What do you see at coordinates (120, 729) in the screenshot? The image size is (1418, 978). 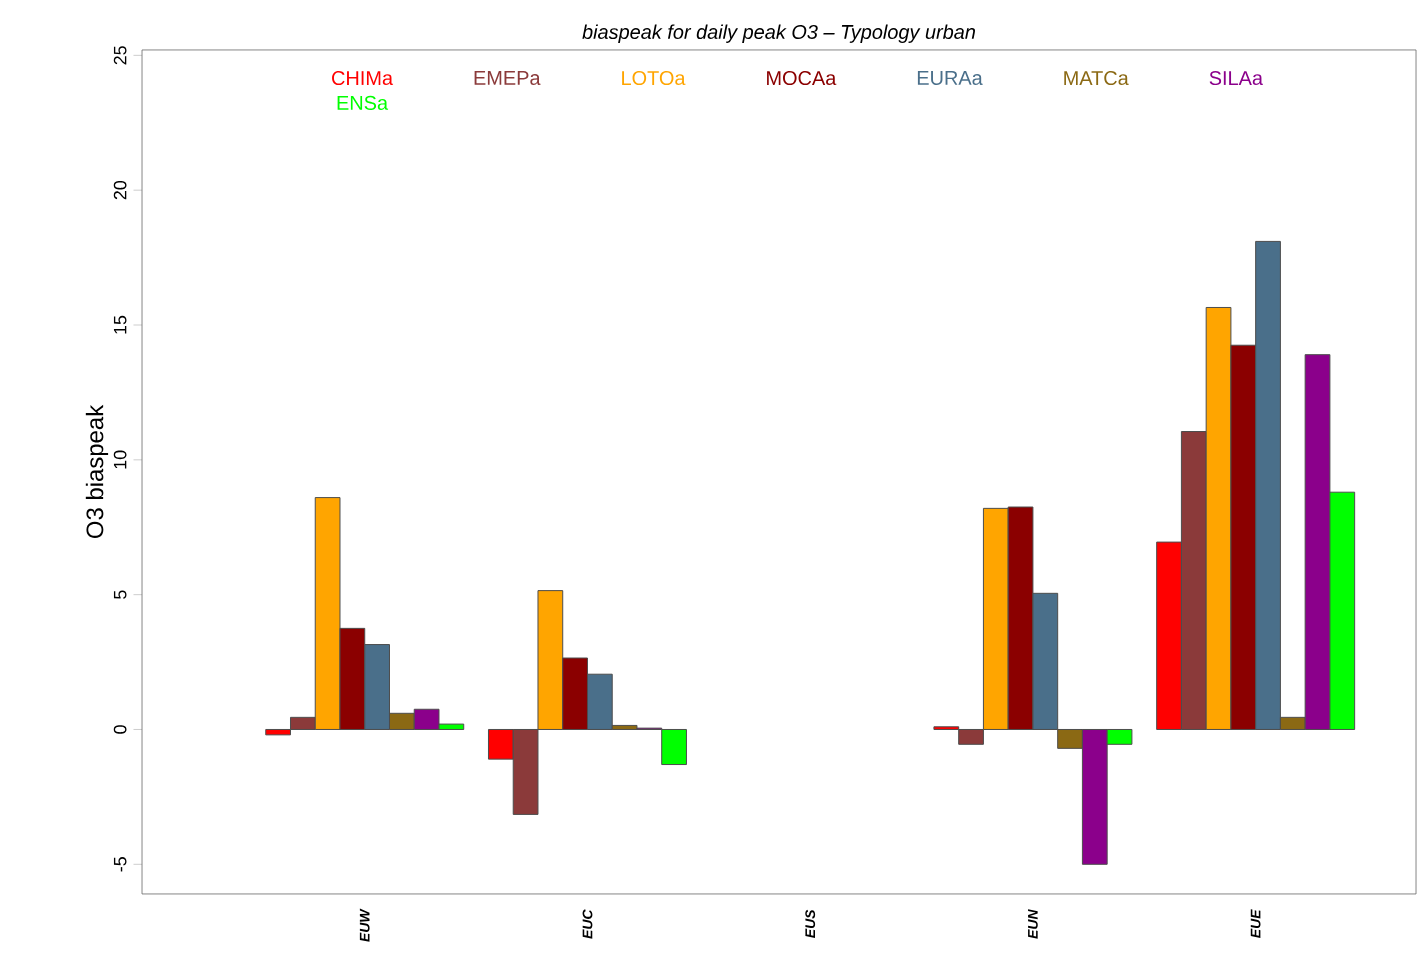 I see `y-tick-label: 0` at bounding box center [120, 729].